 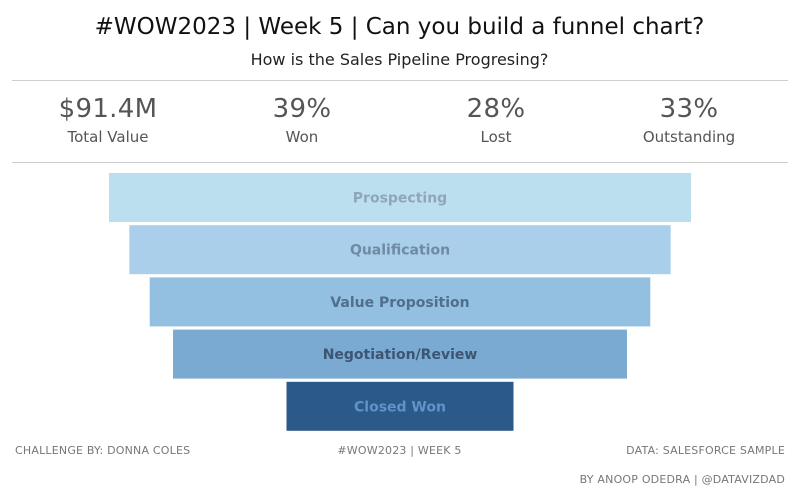 I want to click on kpi-value: $91.4M, so click(x=108, y=109).